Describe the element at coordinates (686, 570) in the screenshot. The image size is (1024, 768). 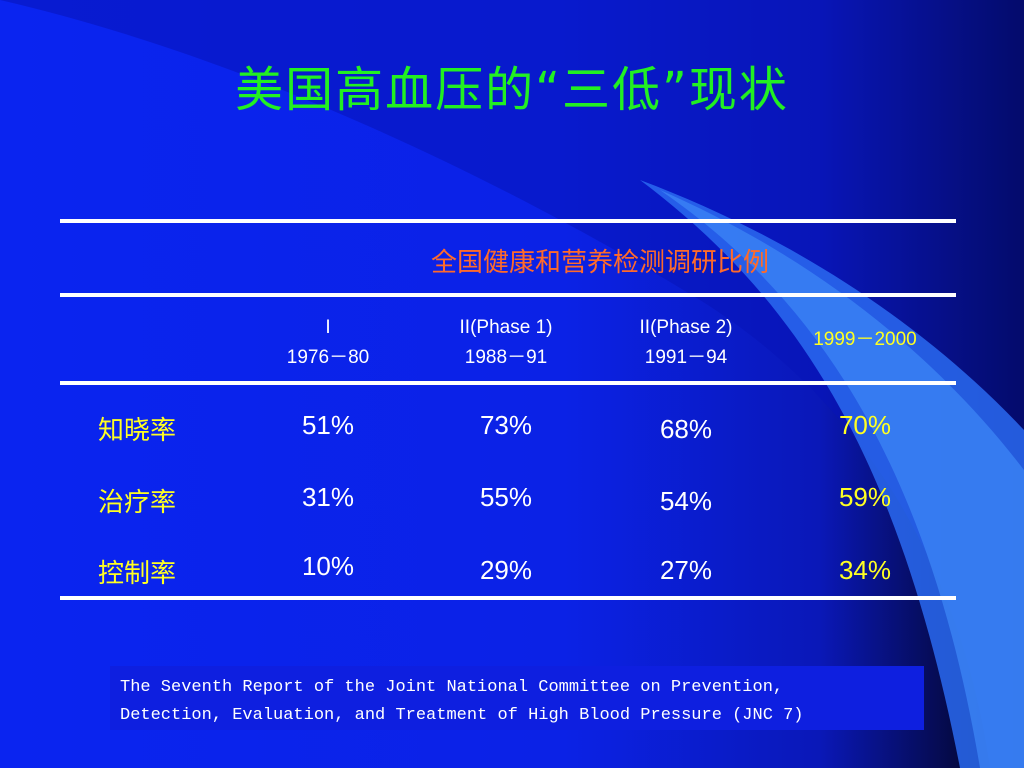
I see `table-cell: 27%` at that location.